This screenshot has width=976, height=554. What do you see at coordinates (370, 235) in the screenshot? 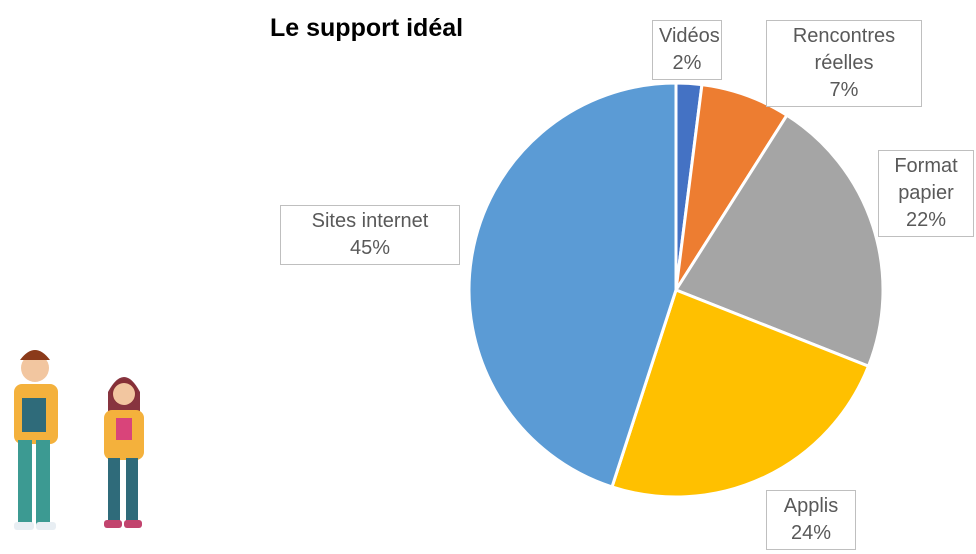
I see `data-label: Sites internet 45%` at bounding box center [370, 235].